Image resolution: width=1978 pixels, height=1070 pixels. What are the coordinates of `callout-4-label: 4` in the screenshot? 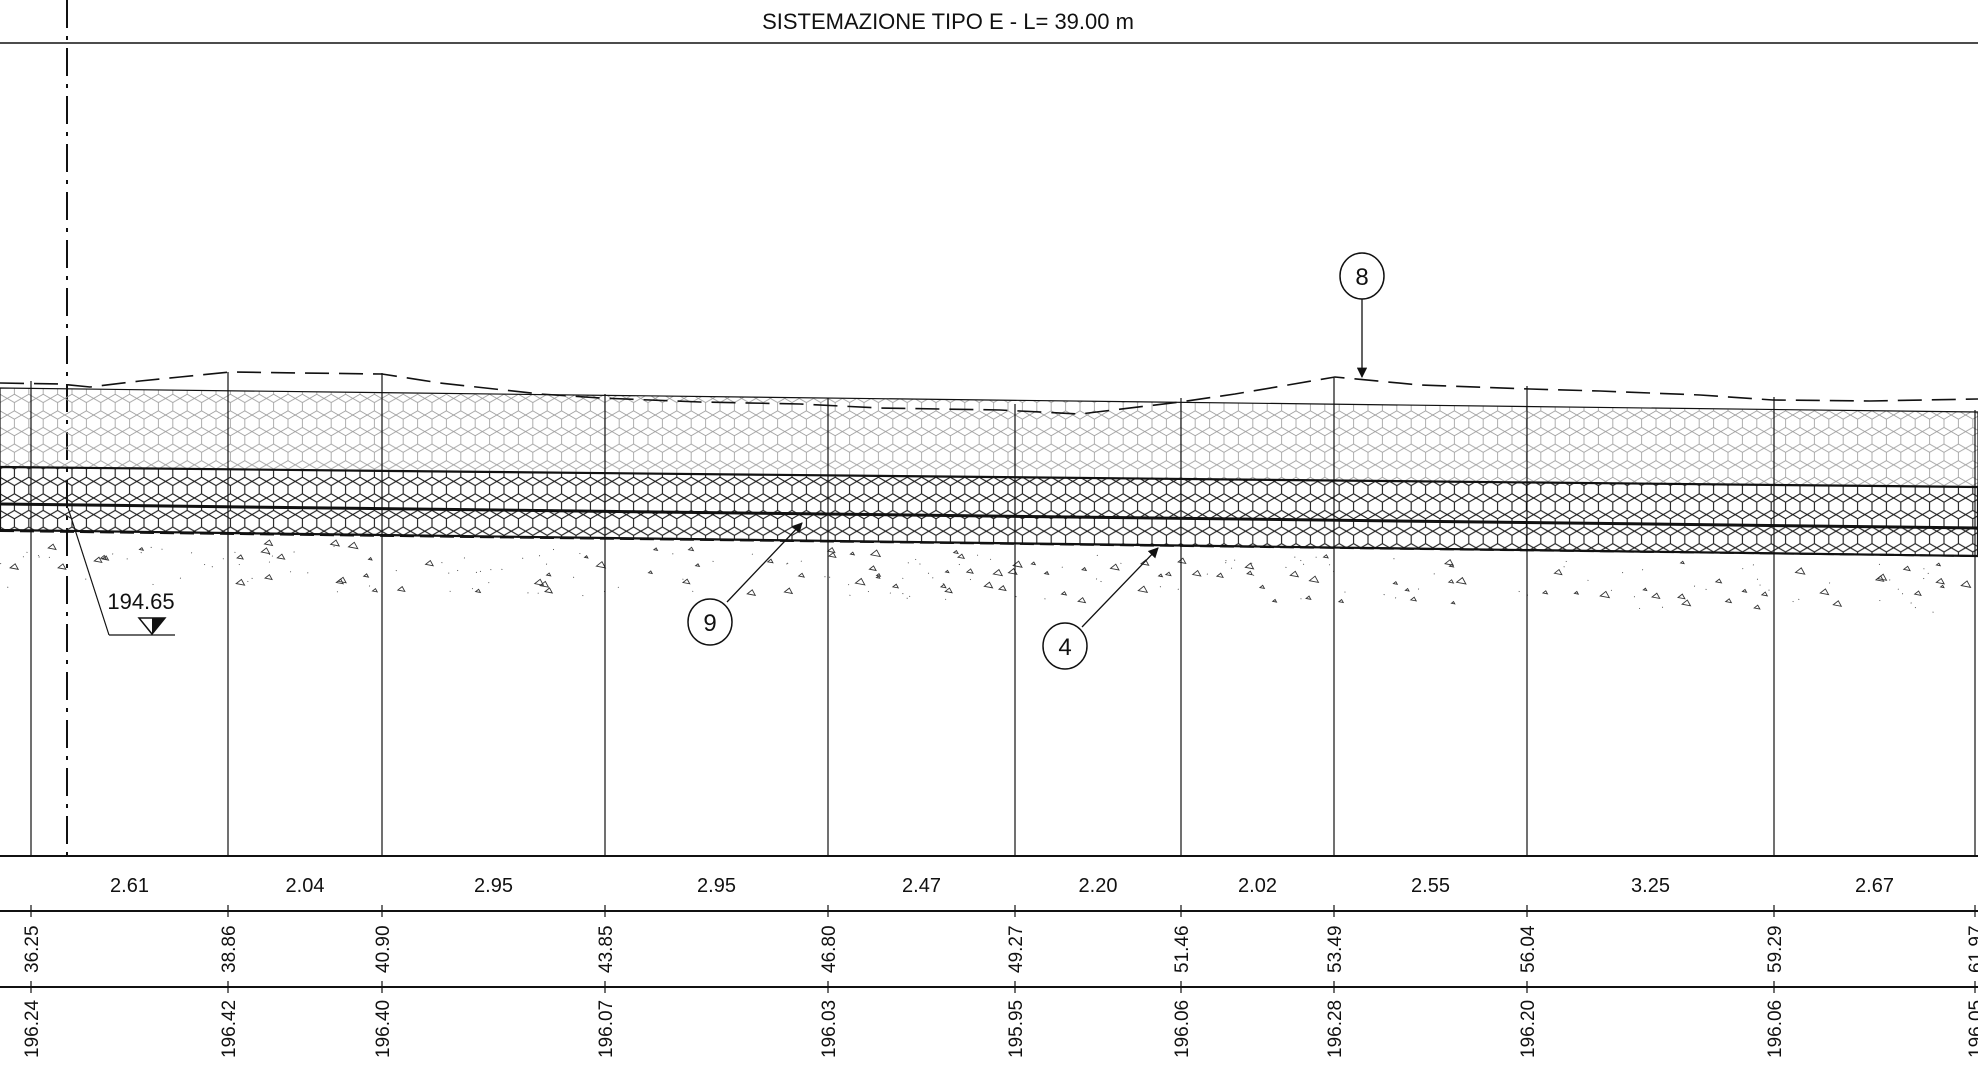 It's located at (1064, 647).